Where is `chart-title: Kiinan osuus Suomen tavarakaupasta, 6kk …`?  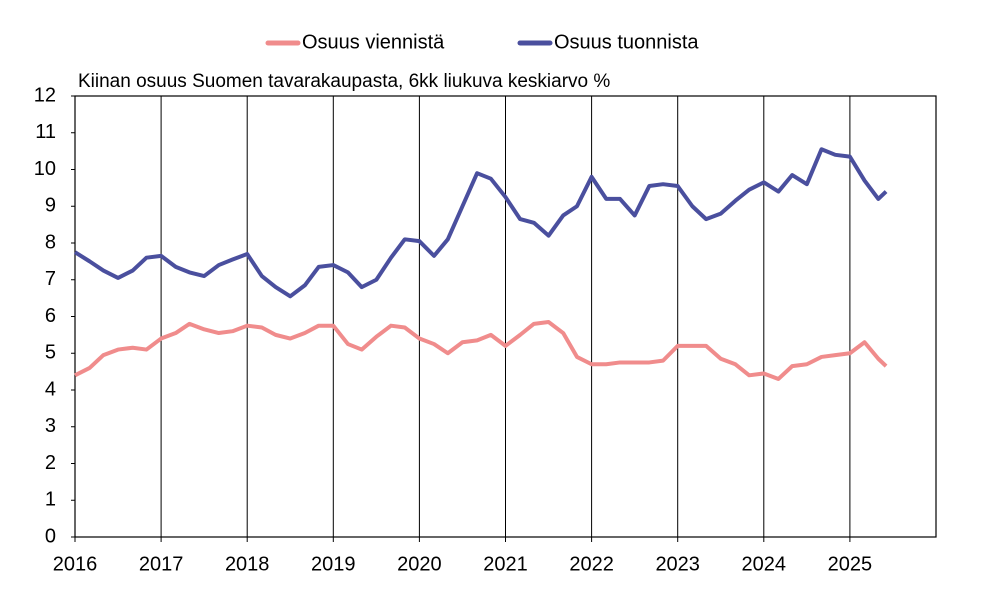 chart-title: Kiinan osuus Suomen tavarakaupasta, 6kk … is located at coordinates (344, 81).